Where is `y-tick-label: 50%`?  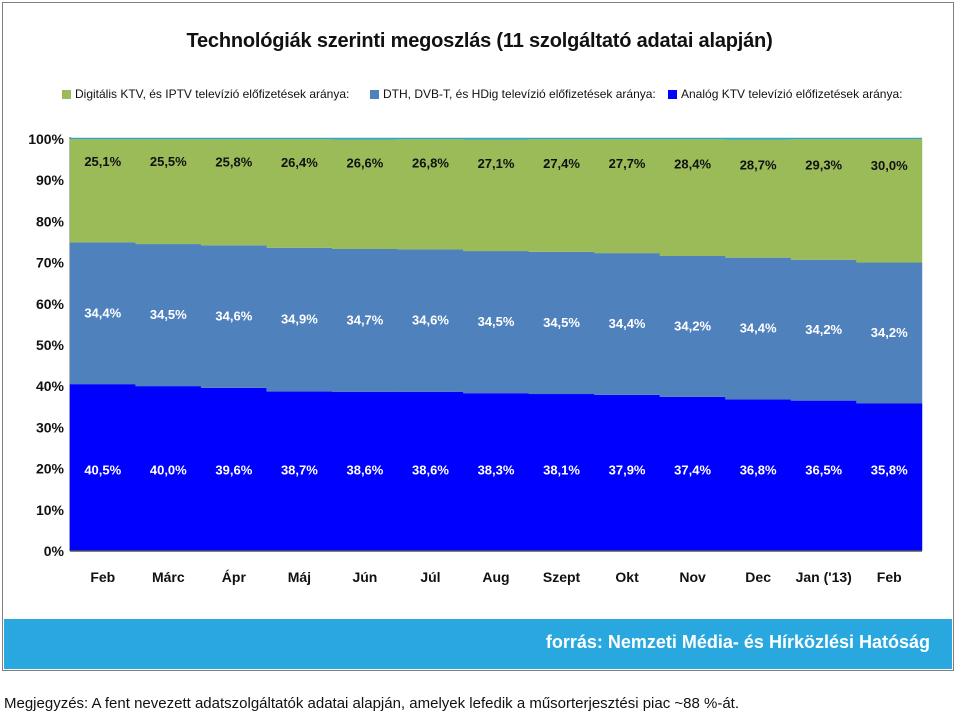 y-tick-label: 50% is located at coordinates (50, 345).